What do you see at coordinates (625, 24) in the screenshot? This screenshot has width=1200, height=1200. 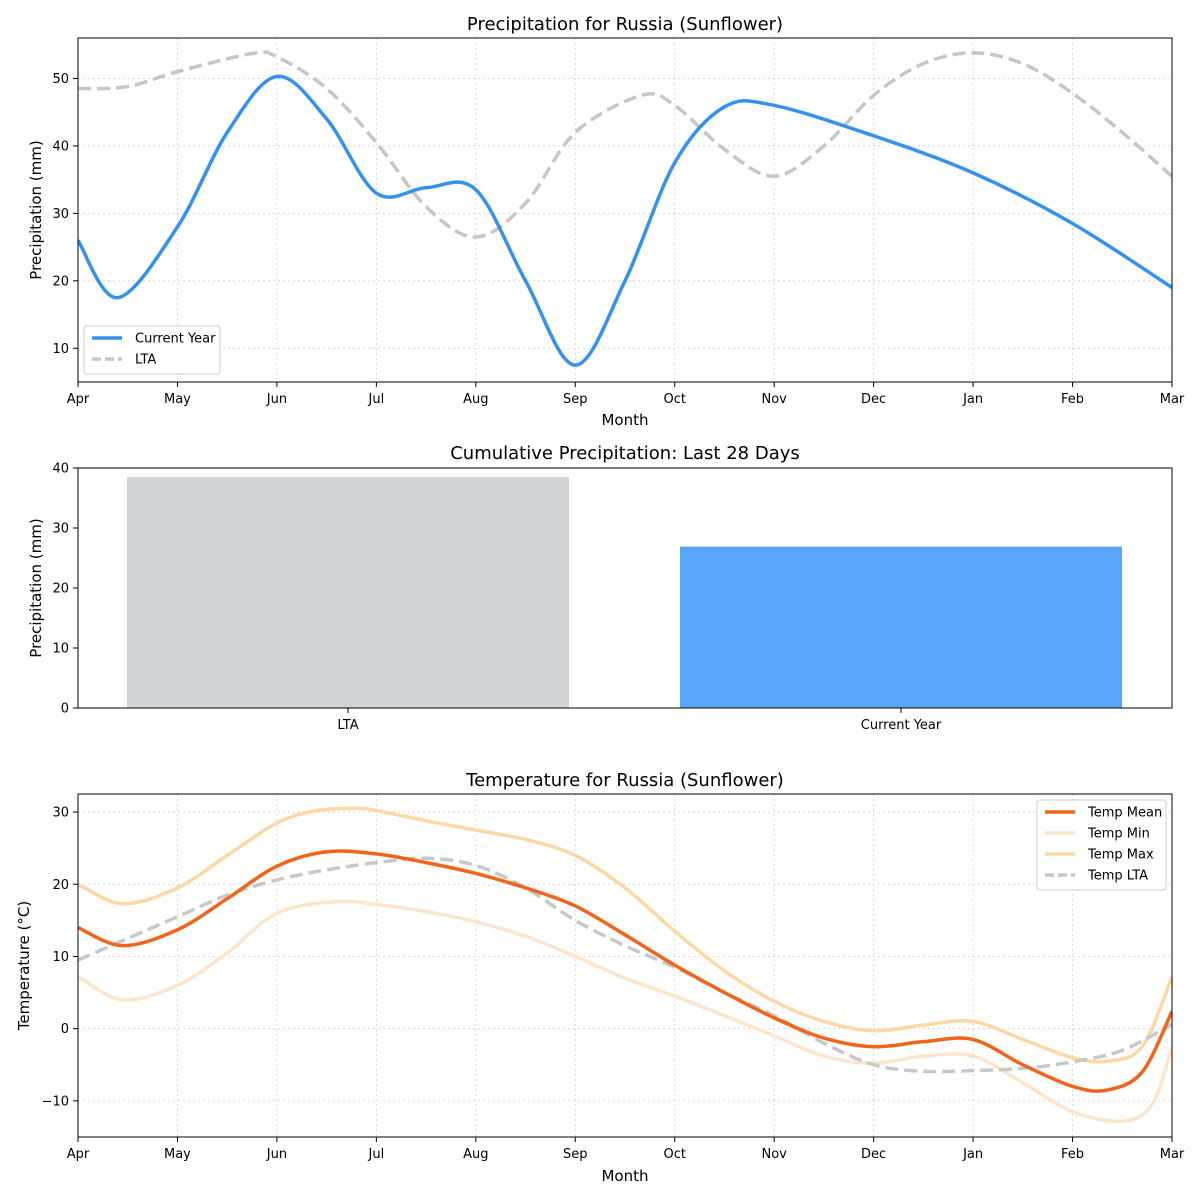 I see `chart-title: Precipitation for Russia (Sunflower)` at bounding box center [625, 24].